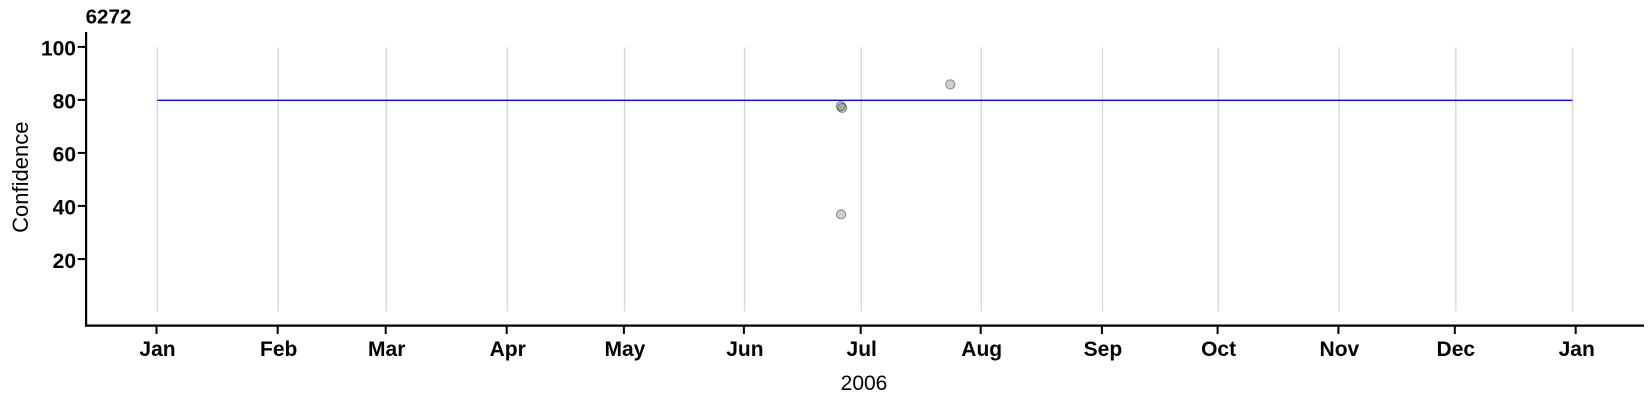 Image resolution: width=1650 pixels, height=405 pixels. I want to click on svg-text: Oct, so click(1218, 349).